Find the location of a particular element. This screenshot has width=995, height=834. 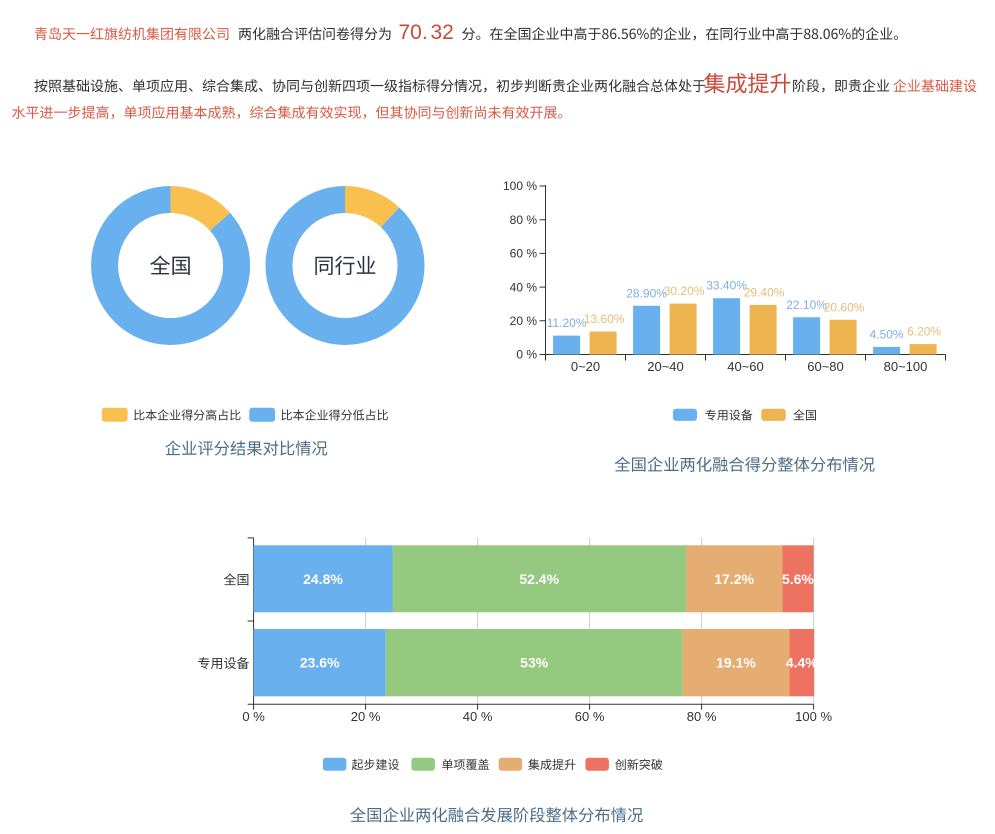

svg-text: 80~100 is located at coordinates (906, 366).